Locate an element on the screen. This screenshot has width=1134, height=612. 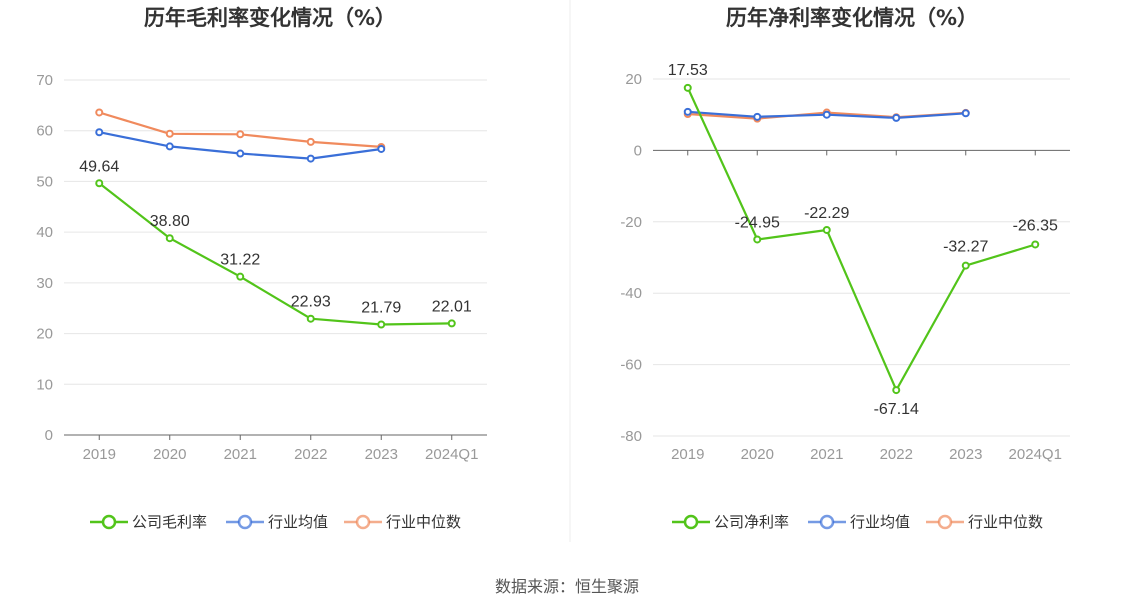
y-tick-label: 60 is located at coordinates (44, 131).